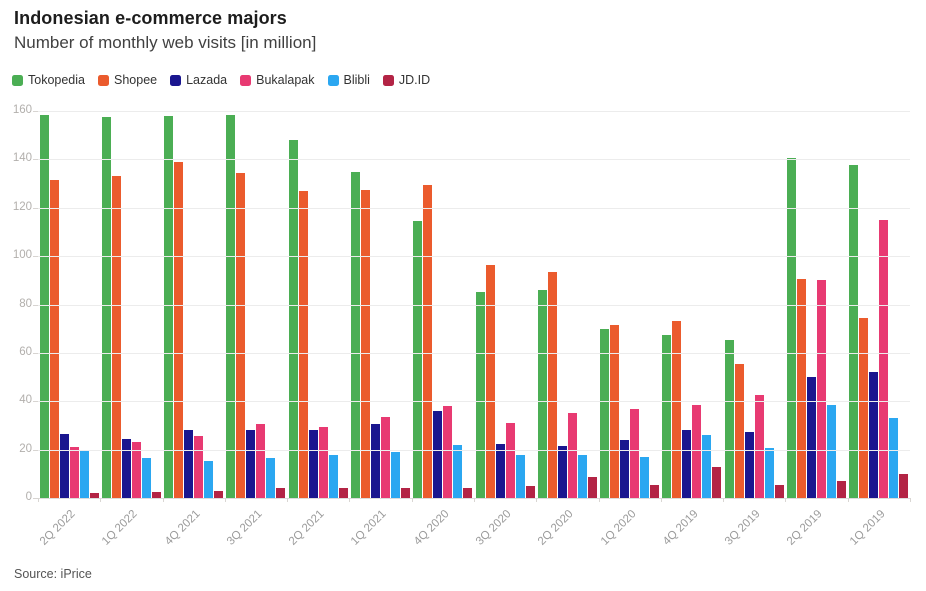 The image size is (926, 591). Describe the element at coordinates (28, 497) in the screenshot. I see `y-axis-label-0: 0` at that location.